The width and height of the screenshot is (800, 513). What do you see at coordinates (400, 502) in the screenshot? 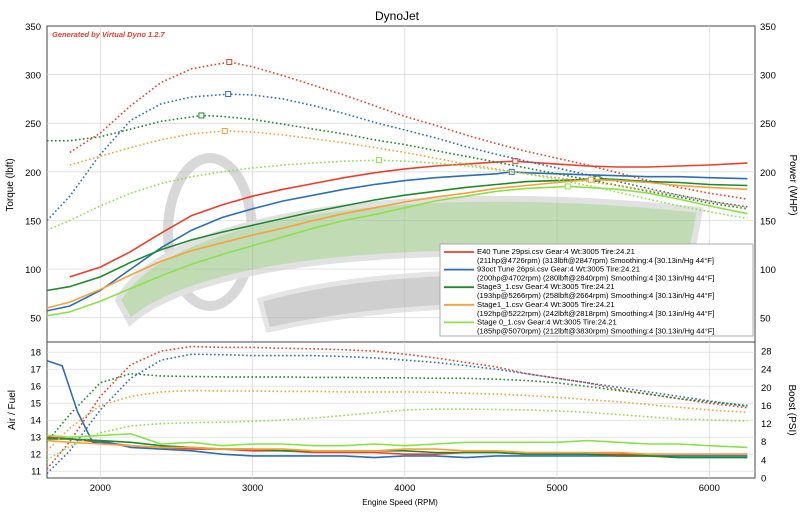
I see `rpm-axis-label: Engine Speed (RPM)` at bounding box center [400, 502].